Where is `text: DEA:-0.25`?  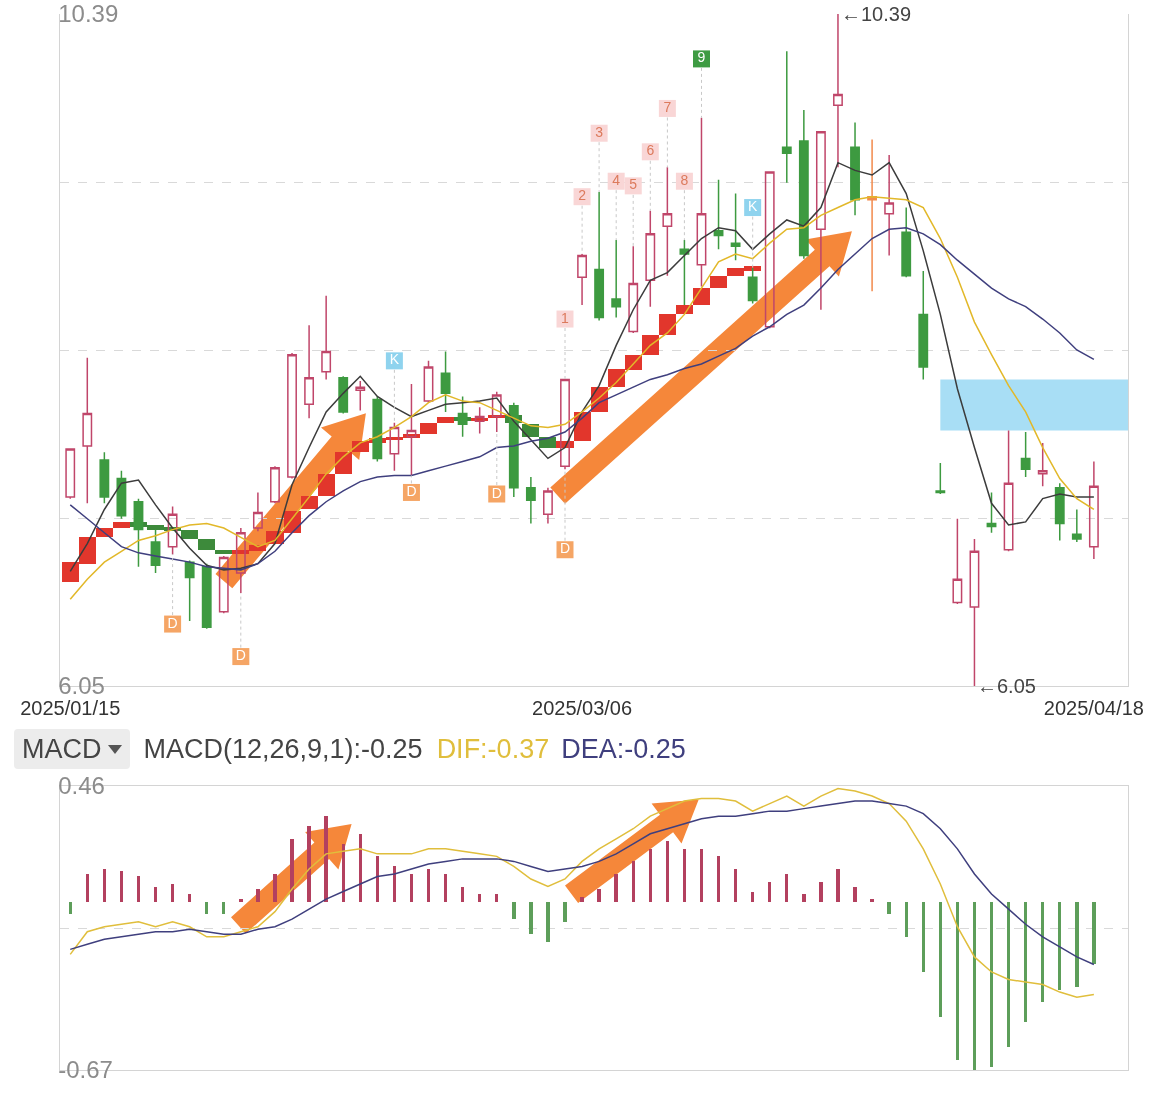
text: DEA:-0.25 is located at coordinates (623, 749).